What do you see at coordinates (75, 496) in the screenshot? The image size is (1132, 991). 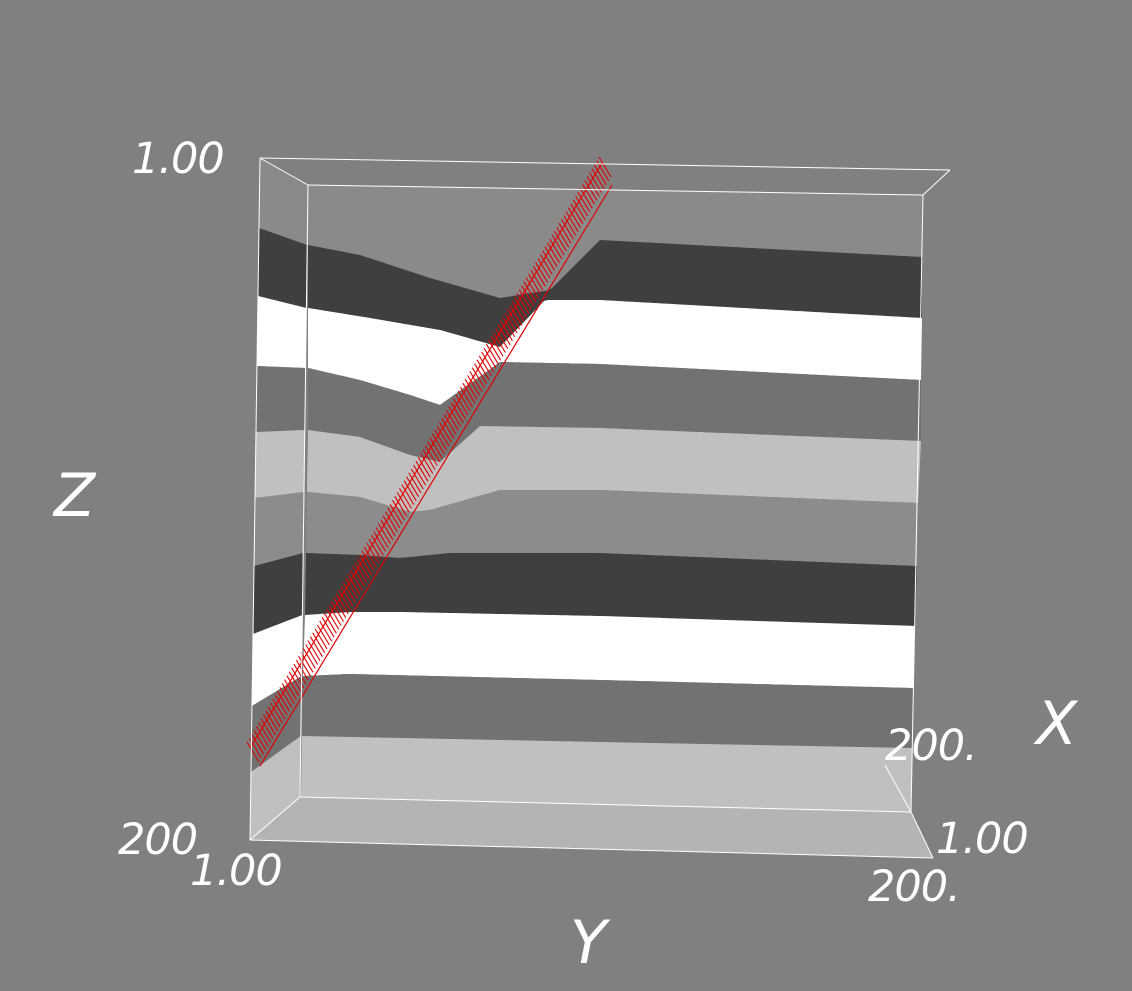 I see `z-axis-label: Z` at bounding box center [75, 496].